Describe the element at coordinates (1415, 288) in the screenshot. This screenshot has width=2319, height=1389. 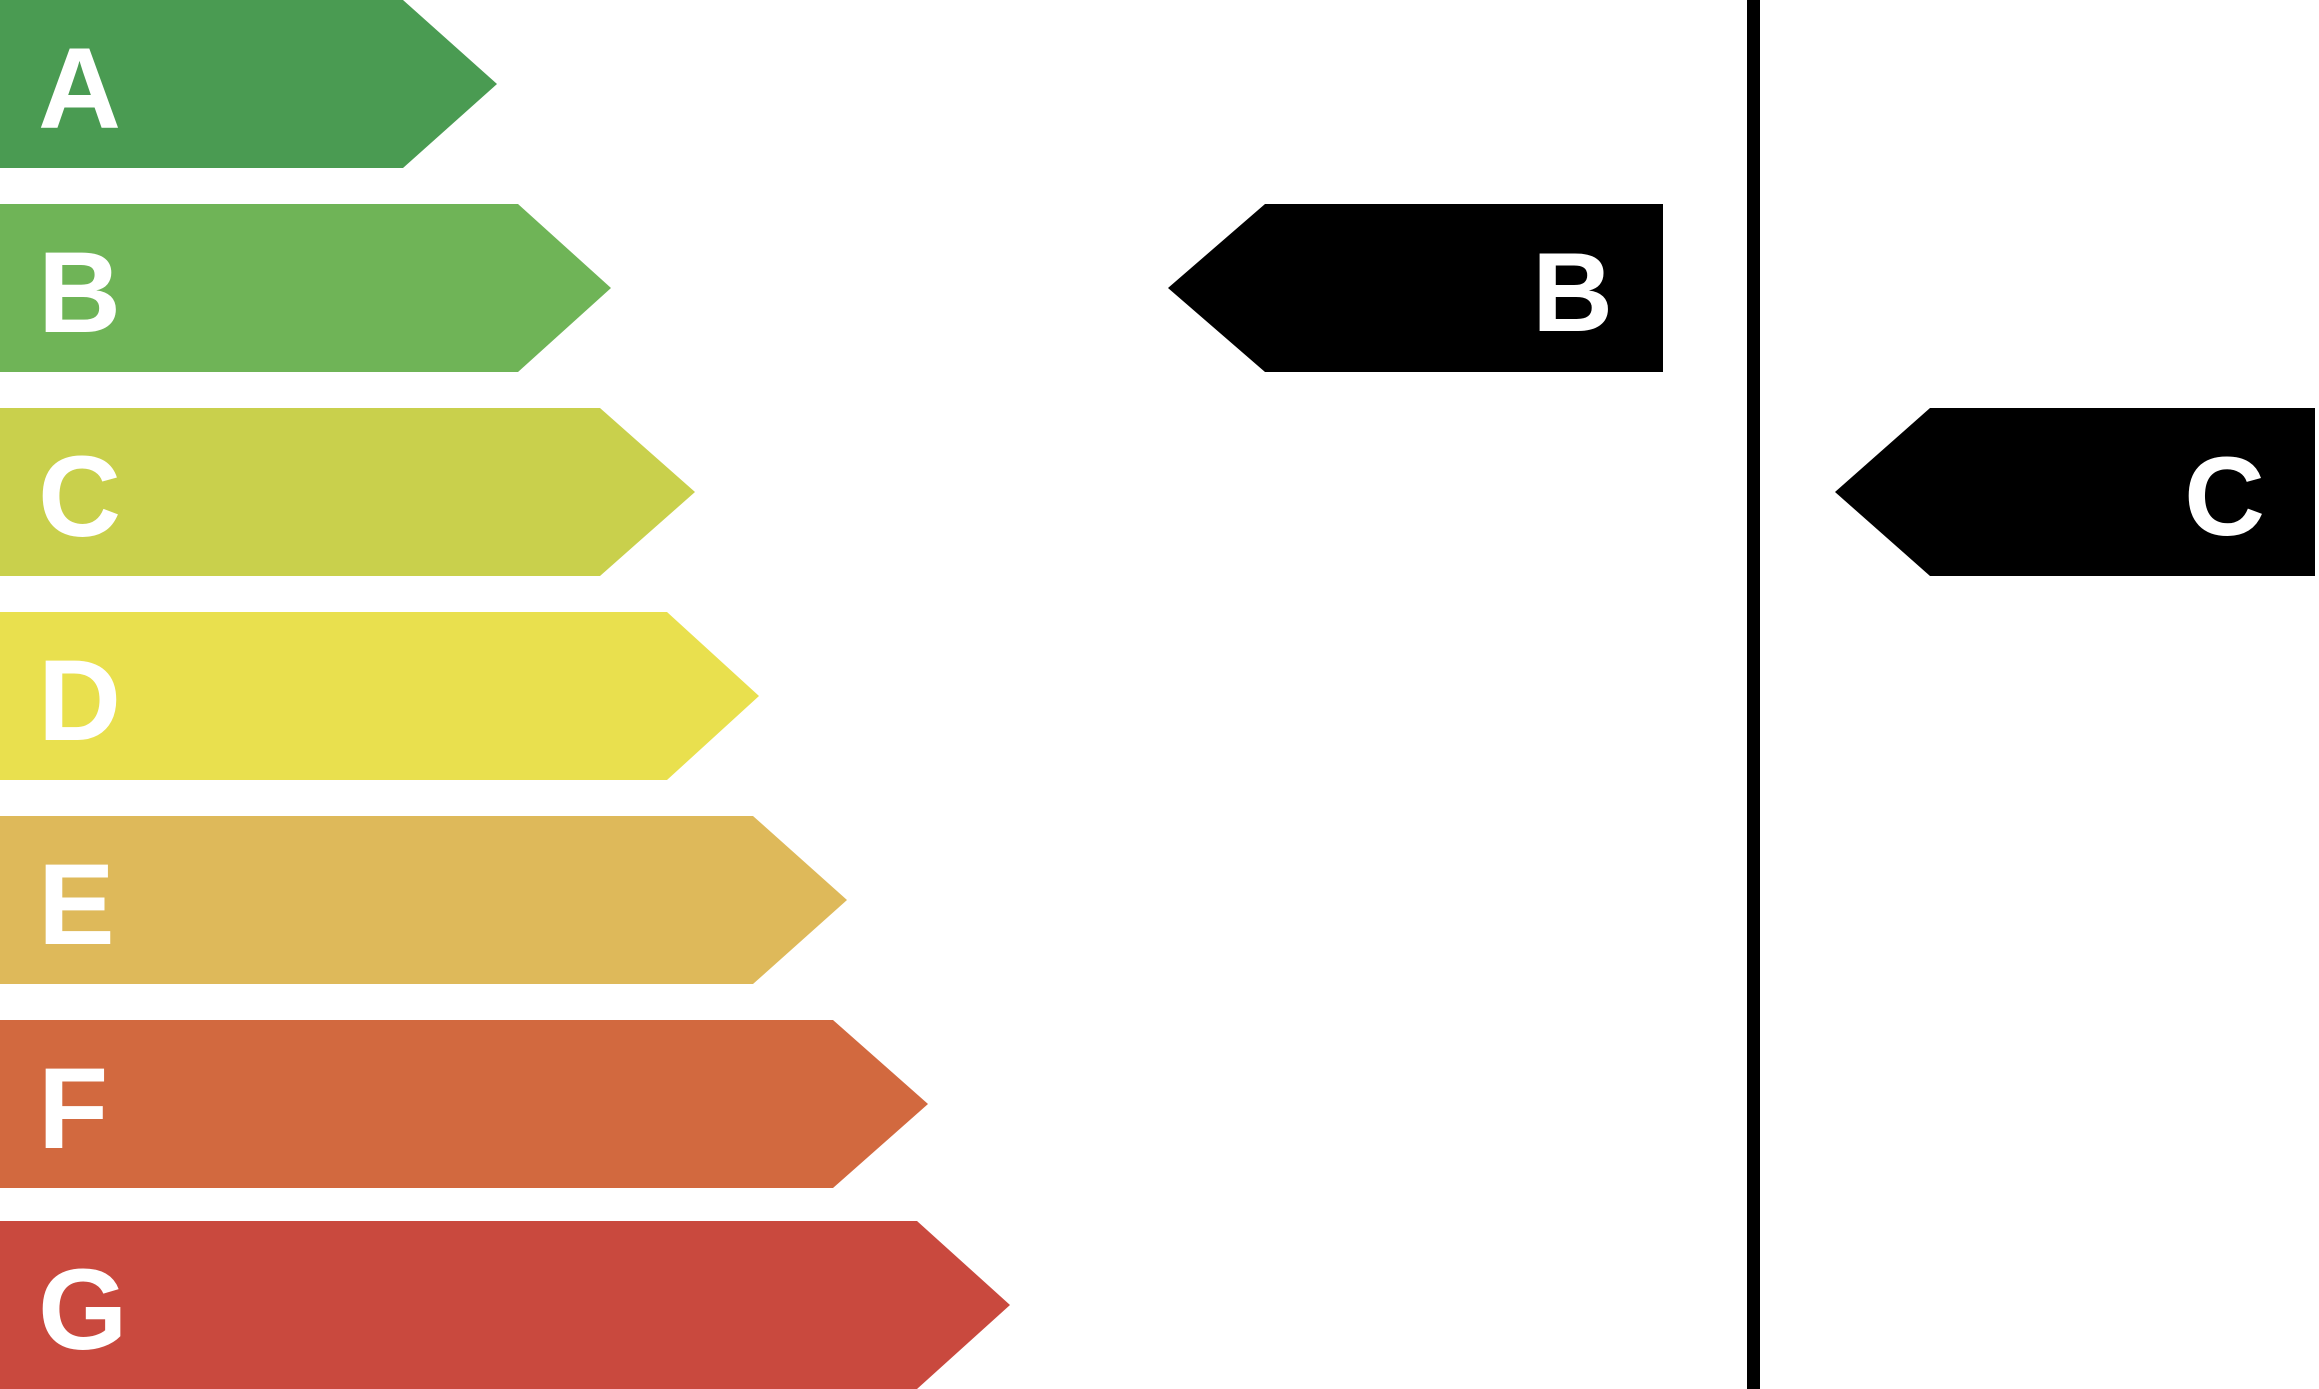
I see `rating-marker-B: B` at that location.